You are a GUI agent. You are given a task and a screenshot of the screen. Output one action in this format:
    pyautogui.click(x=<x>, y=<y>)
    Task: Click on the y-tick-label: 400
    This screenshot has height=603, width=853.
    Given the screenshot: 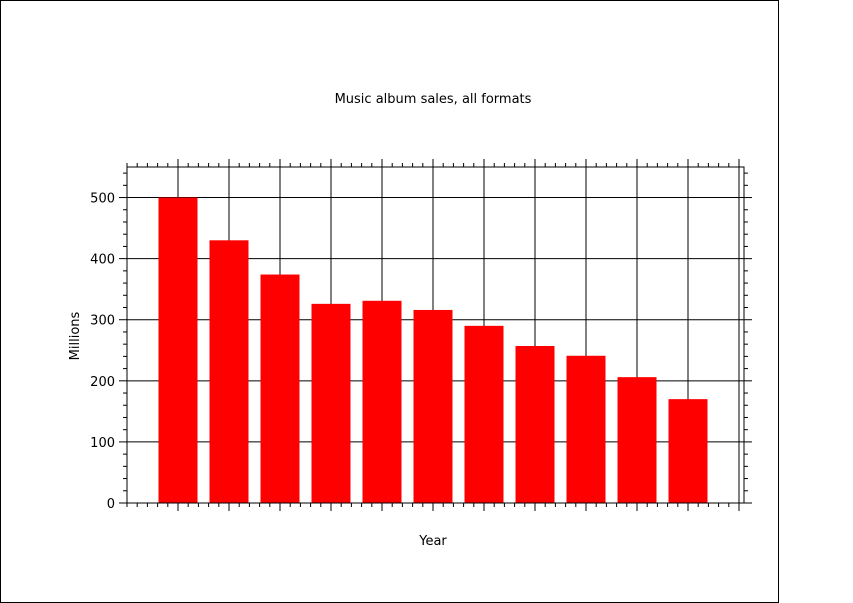 What is the action you would take?
    pyautogui.click(x=102, y=260)
    